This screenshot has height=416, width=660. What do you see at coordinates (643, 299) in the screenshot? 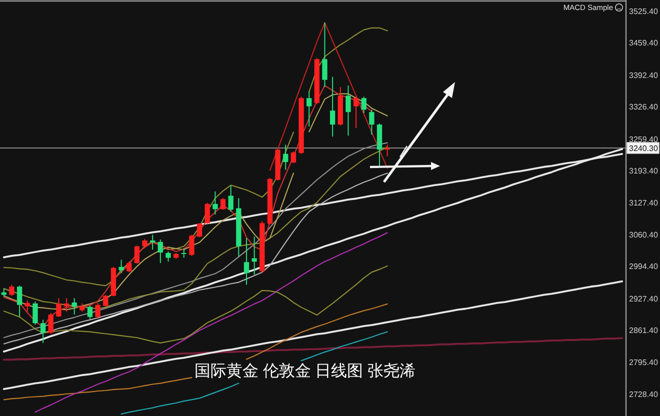
I see `ytick: 2927.40` at bounding box center [643, 299].